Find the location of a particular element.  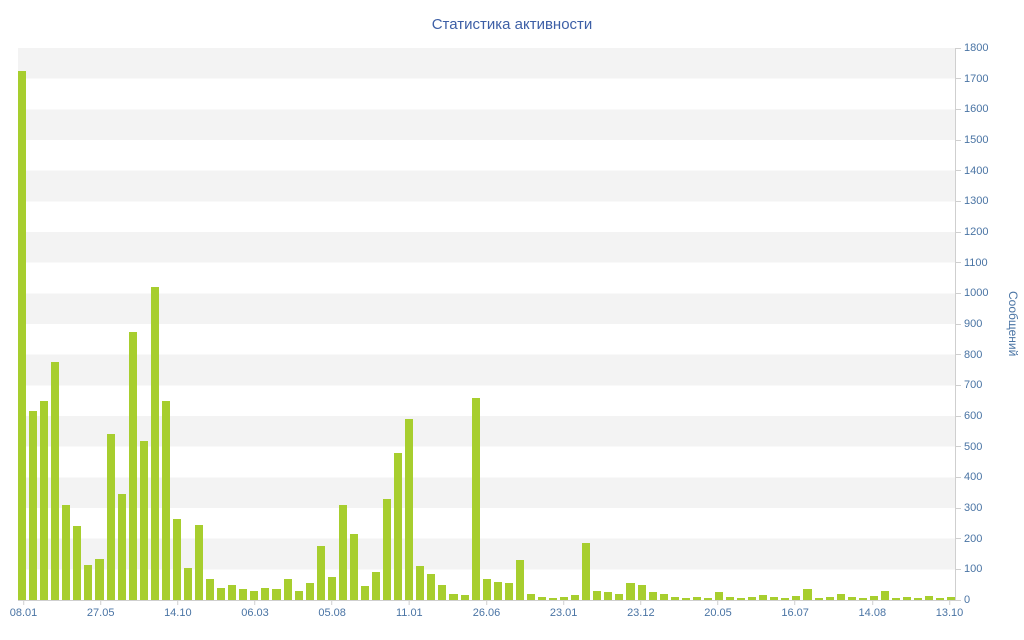

x-tick: 14.10 is located at coordinates (178, 610).